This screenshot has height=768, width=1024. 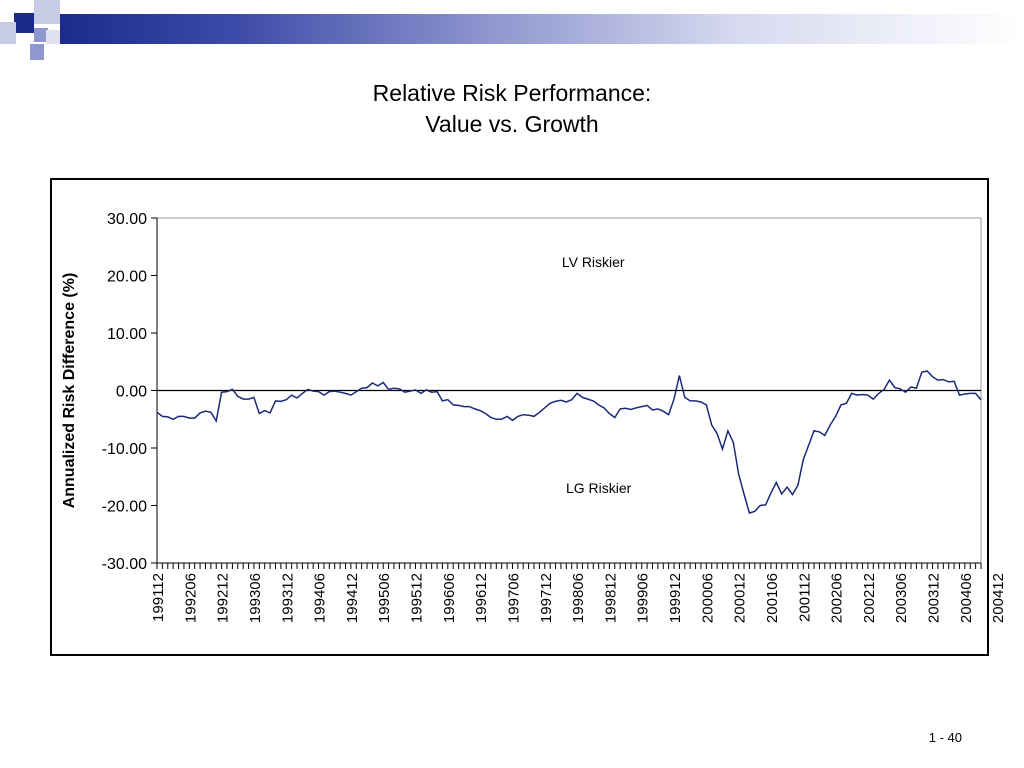 I want to click on x-tick-label: 200006, so click(x=707, y=598).